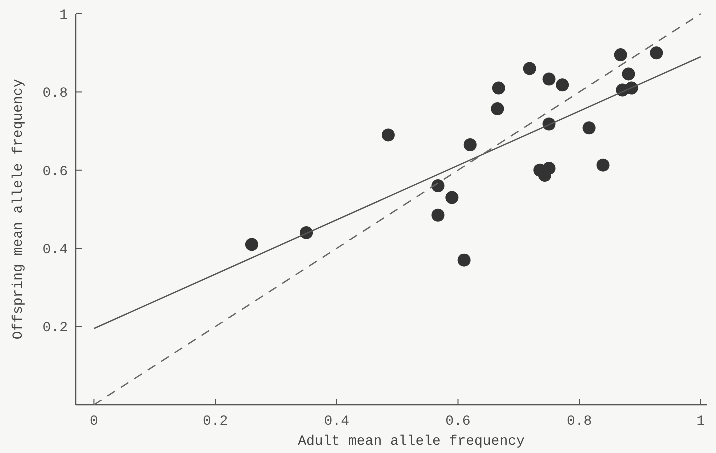 The width and height of the screenshot is (716, 453). What do you see at coordinates (55, 94) in the screenshot?
I see `y-tick-label: 0.8` at bounding box center [55, 94].